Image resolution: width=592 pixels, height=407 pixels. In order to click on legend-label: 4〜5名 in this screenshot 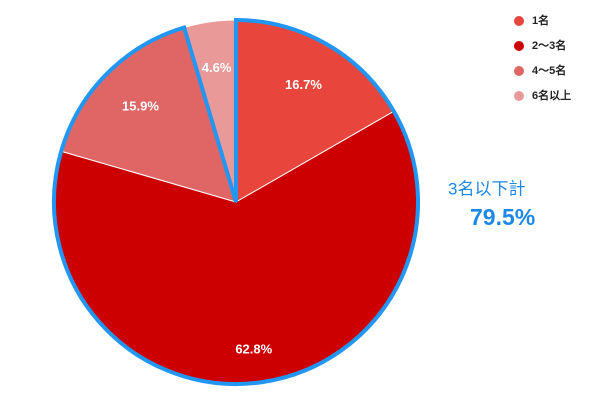, I will do `click(549, 70)`.